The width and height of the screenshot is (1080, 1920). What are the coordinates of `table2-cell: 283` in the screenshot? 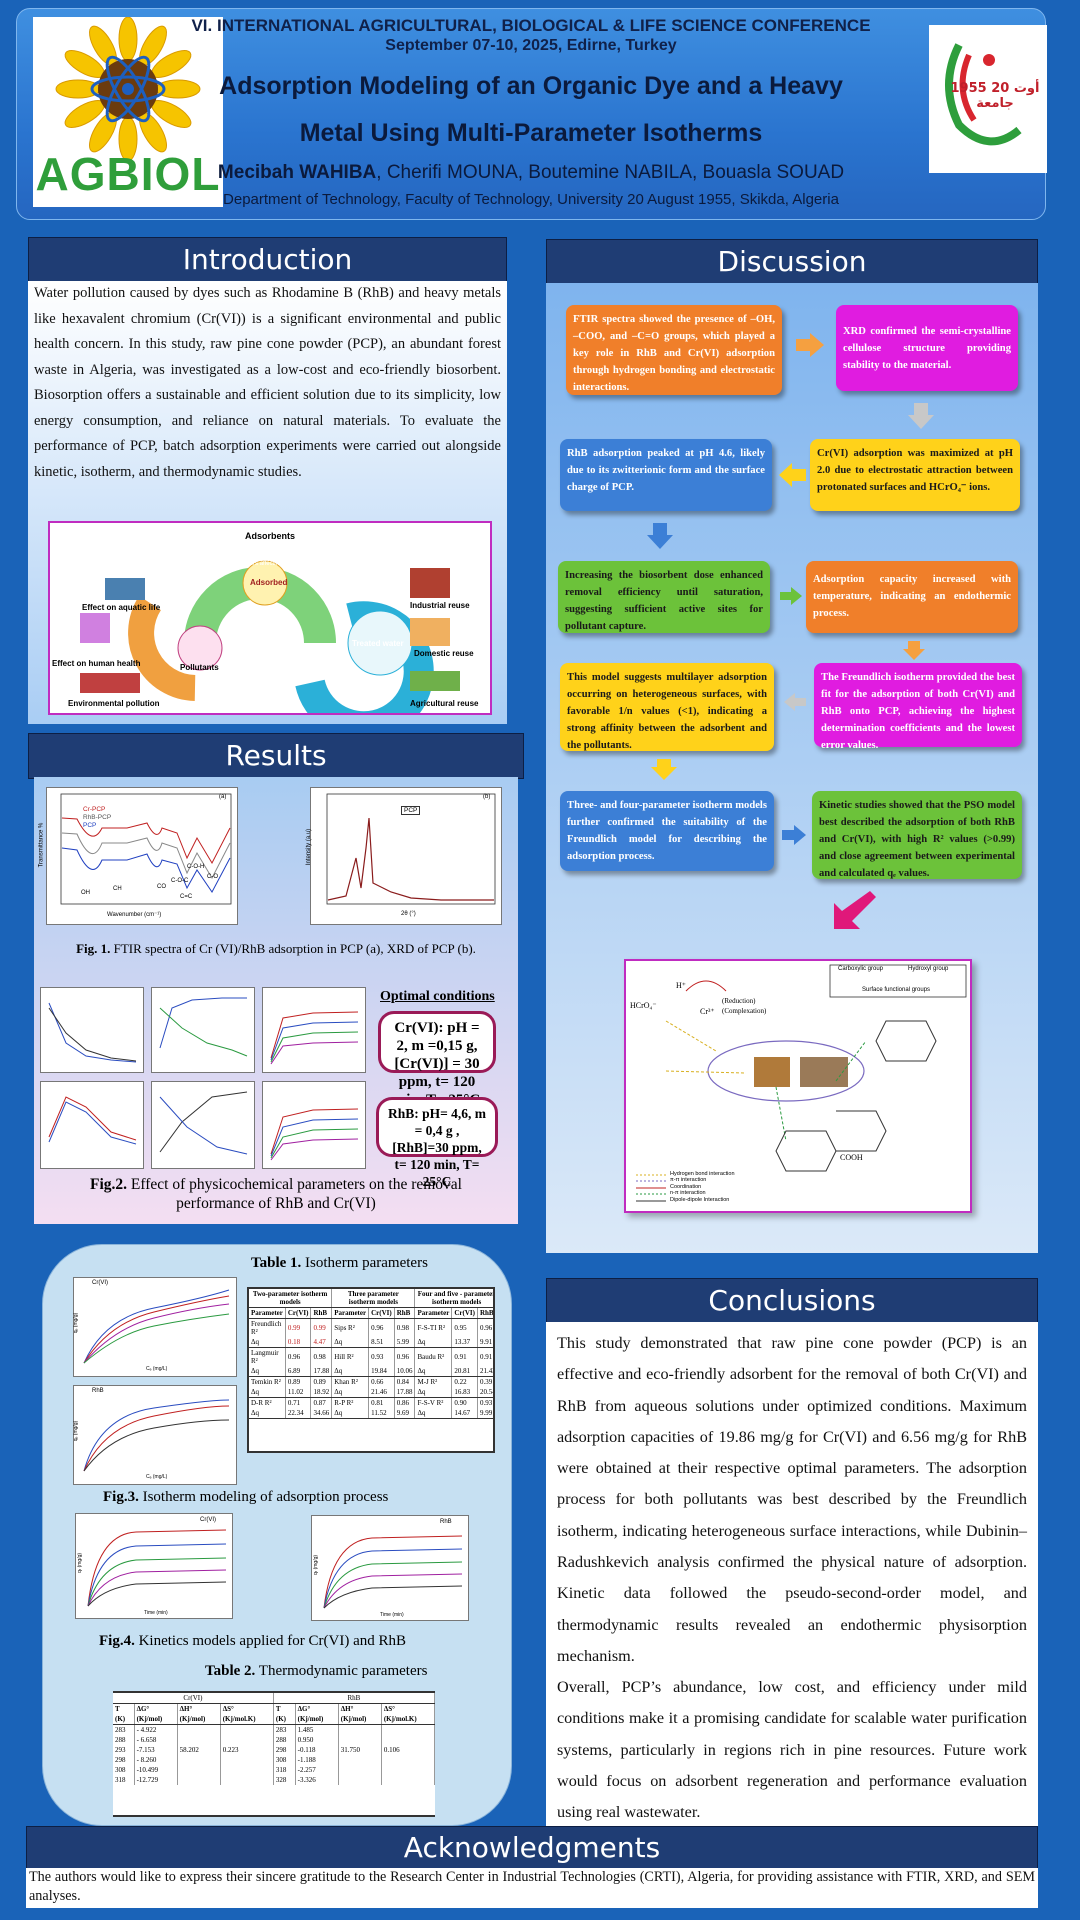 It's located at (124, 1729).